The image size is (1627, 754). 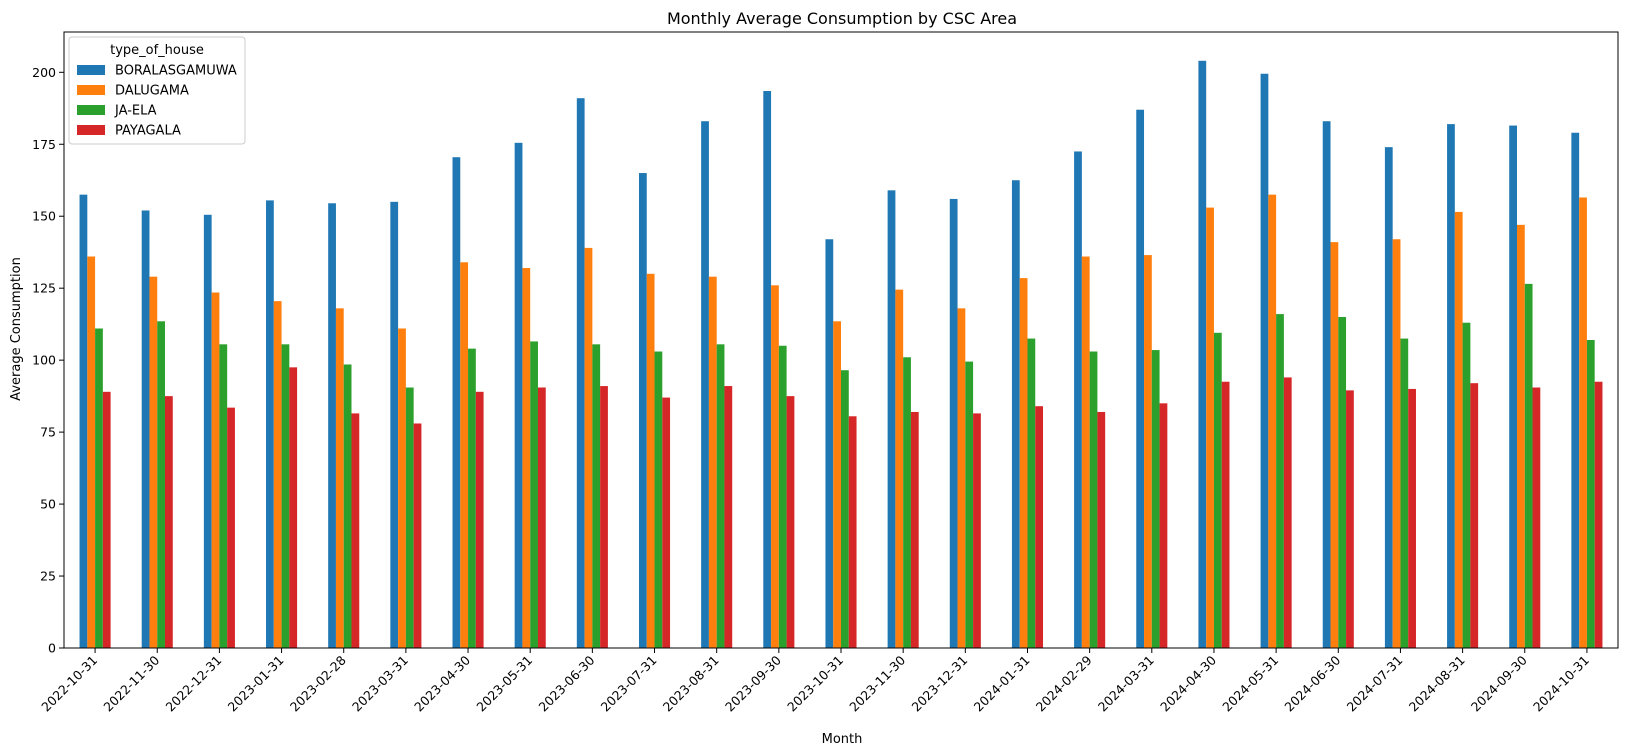 I want to click on x-tick-label: 2022-12-31, so click(x=194, y=684).